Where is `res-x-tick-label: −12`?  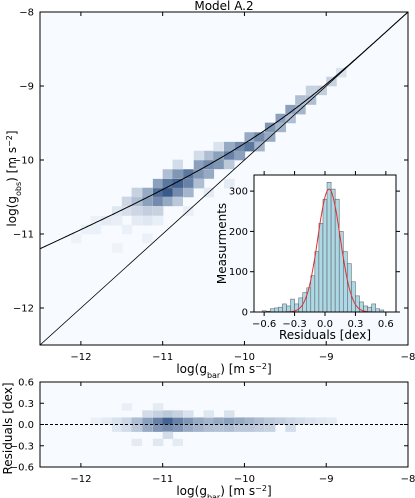
res-x-tick-label: −12 is located at coordinates (80, 479).